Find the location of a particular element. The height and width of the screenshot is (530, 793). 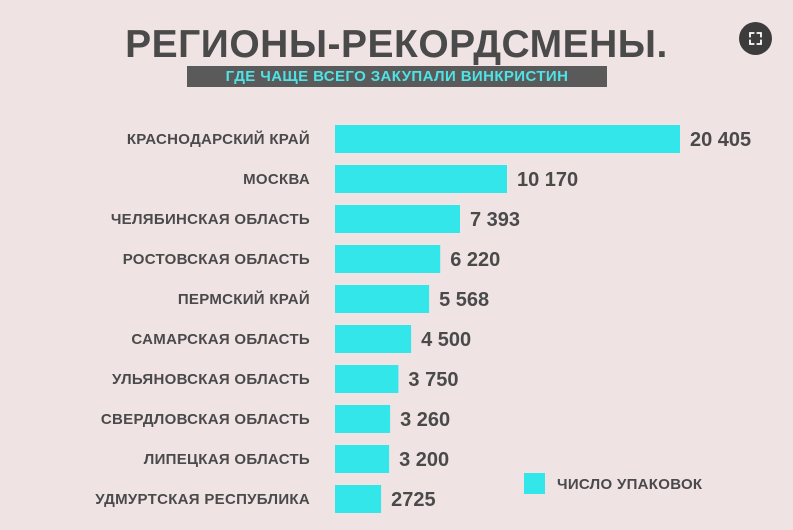

legend: ЧИСЛО УПАКОВОК is located at coordinates (613, 483).